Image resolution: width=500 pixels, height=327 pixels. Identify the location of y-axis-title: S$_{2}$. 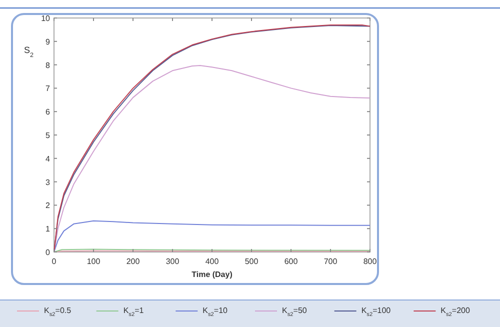
(29, 51).